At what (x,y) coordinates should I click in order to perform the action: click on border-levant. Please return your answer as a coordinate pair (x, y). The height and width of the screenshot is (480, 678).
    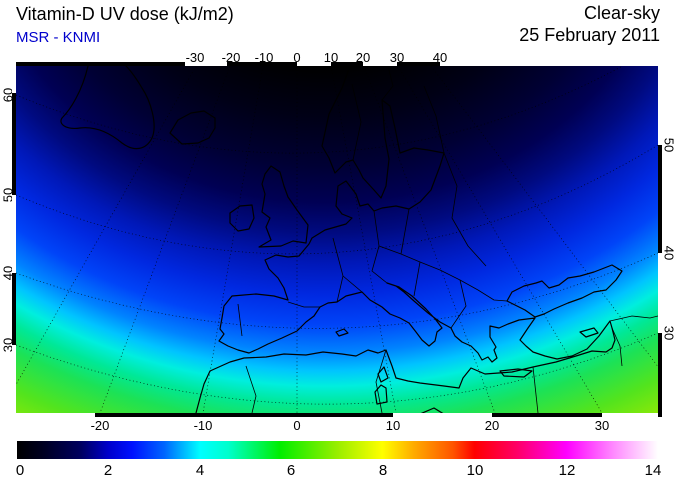
    Looking at the image, I should click on (617, 347).